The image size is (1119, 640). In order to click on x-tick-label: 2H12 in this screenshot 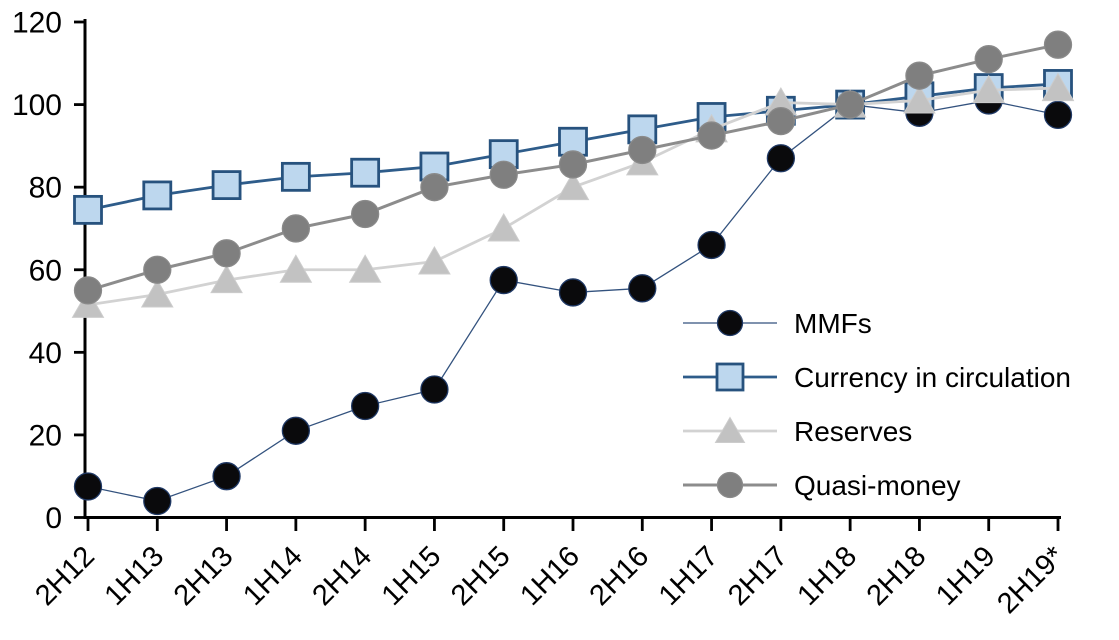, I will do `click(65, 576)`.